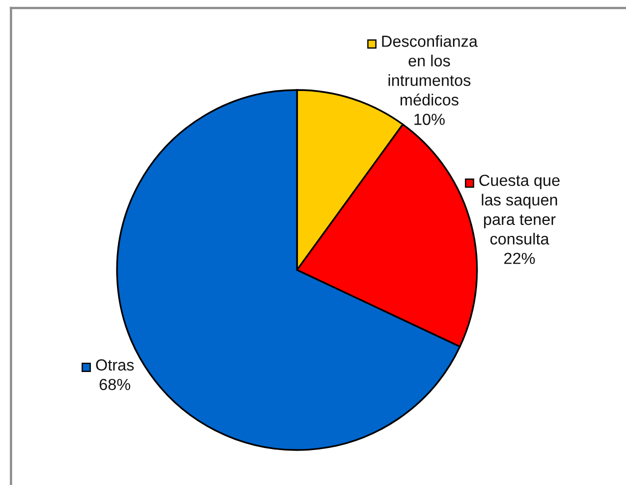 This screenshot has height=485, width=626. What do you see at coordinates (115, 365) in the screenshot?
I see `legend-label: Otras` at bounding box center [115, 365].